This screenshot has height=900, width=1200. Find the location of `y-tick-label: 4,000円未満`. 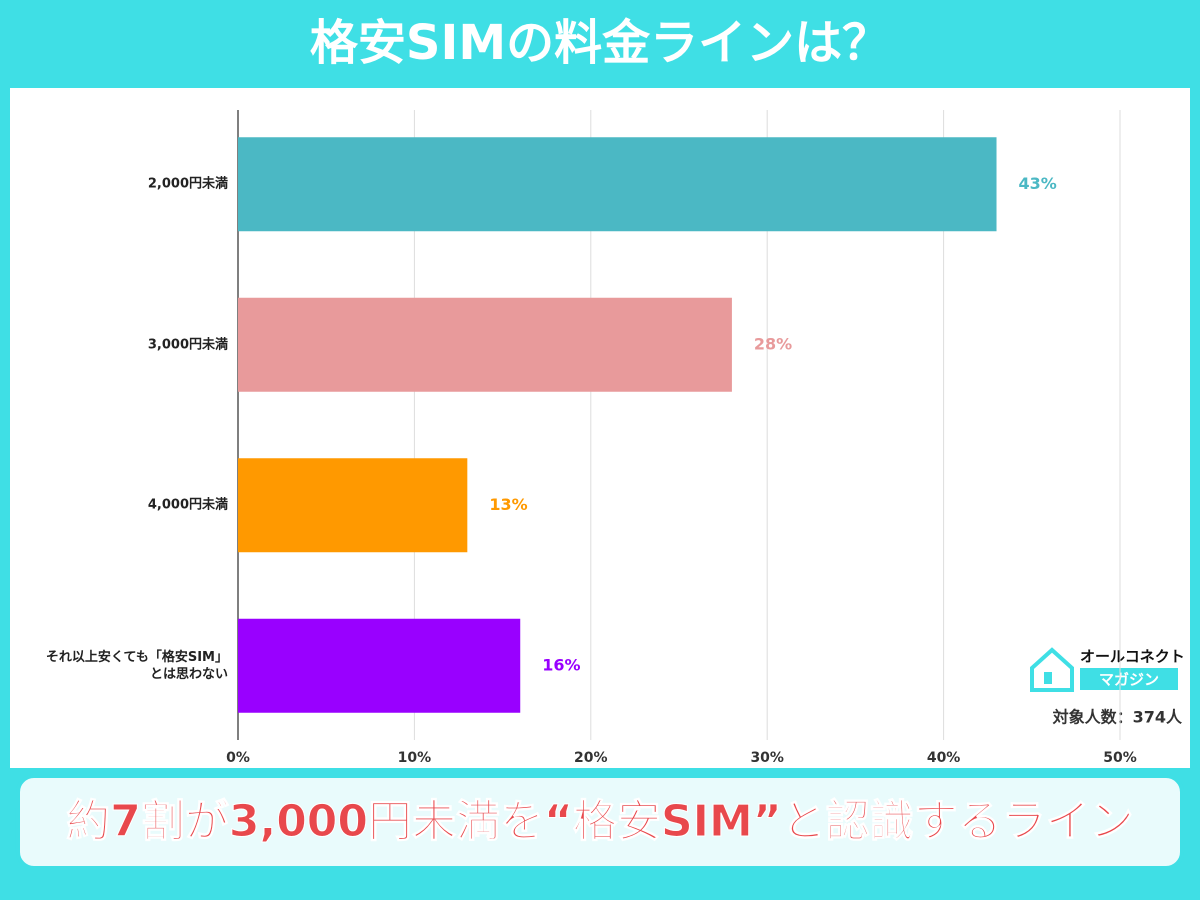

y-tick-label: 4,000円未満 is located at coordinates (187, 505).